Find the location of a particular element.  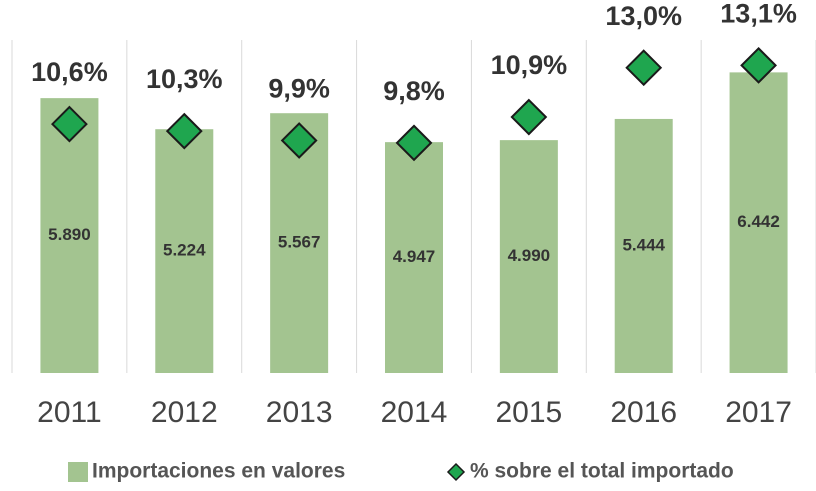

bar-value-label: 4.990 is located at coordinates (529, 255).